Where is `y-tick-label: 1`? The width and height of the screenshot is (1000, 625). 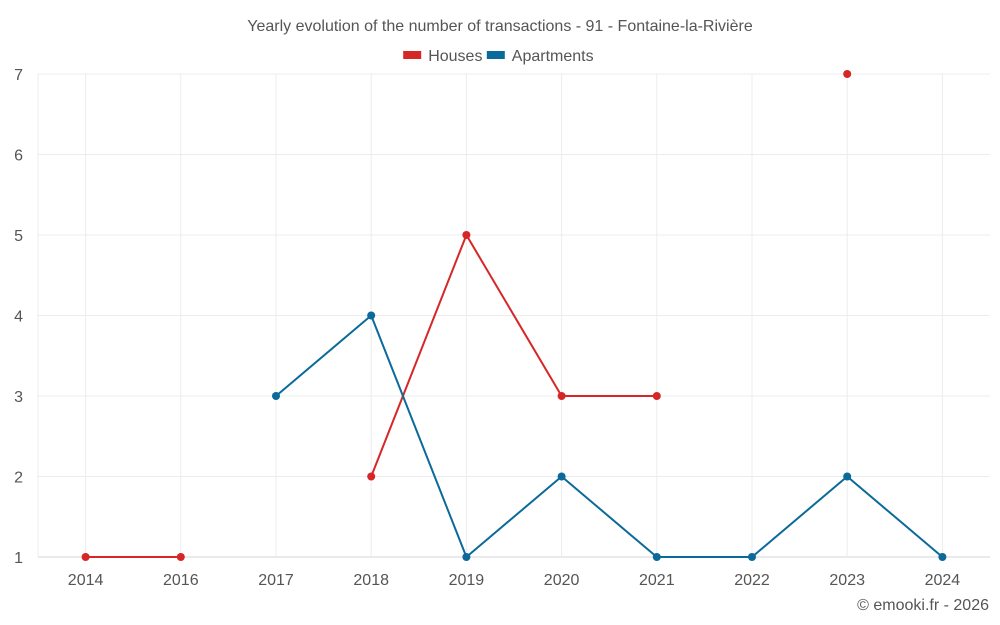 y-tick-label: 1 is located at coordinates (18, 558).